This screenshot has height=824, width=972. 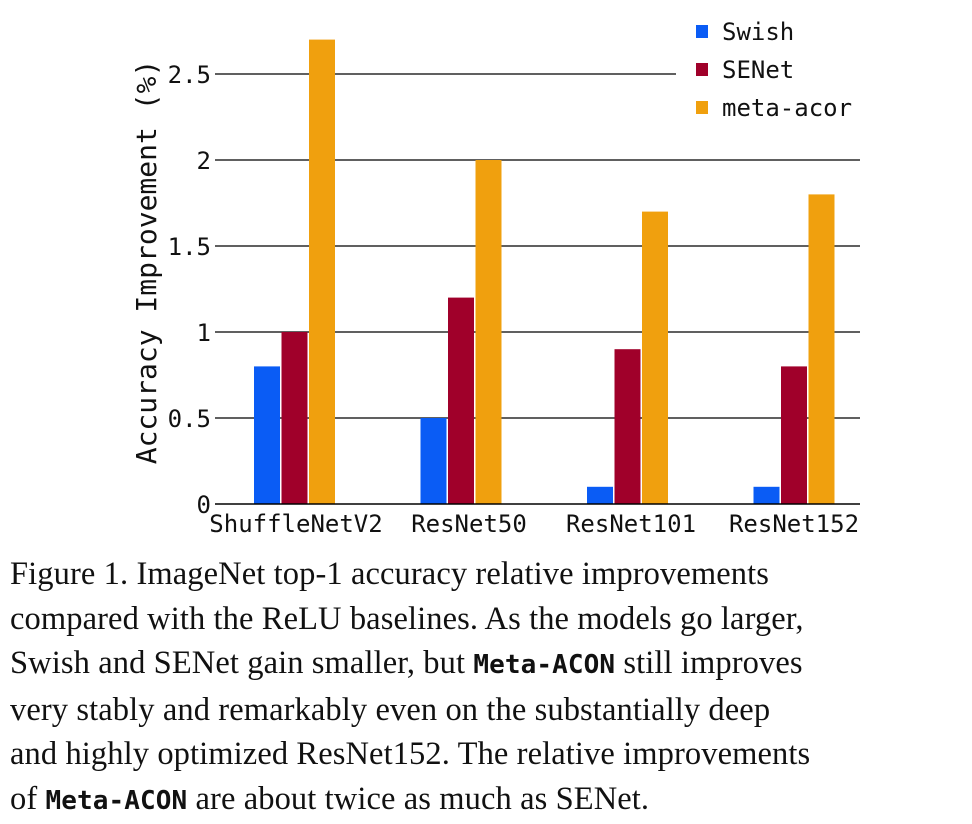 What do you see at coordinates (189, 290) in the screenshot?
I see `y-tick-labels: 0 0.5 1 1.5 2 2.5` at bounding box center [189, 290].